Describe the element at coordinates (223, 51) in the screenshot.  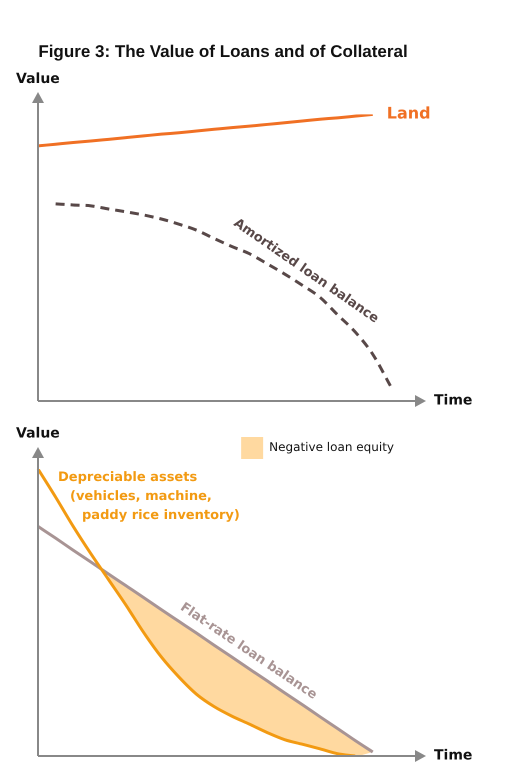
I see `chart-title: Figure 3: The Value of Loans and of Collateral` at that location.